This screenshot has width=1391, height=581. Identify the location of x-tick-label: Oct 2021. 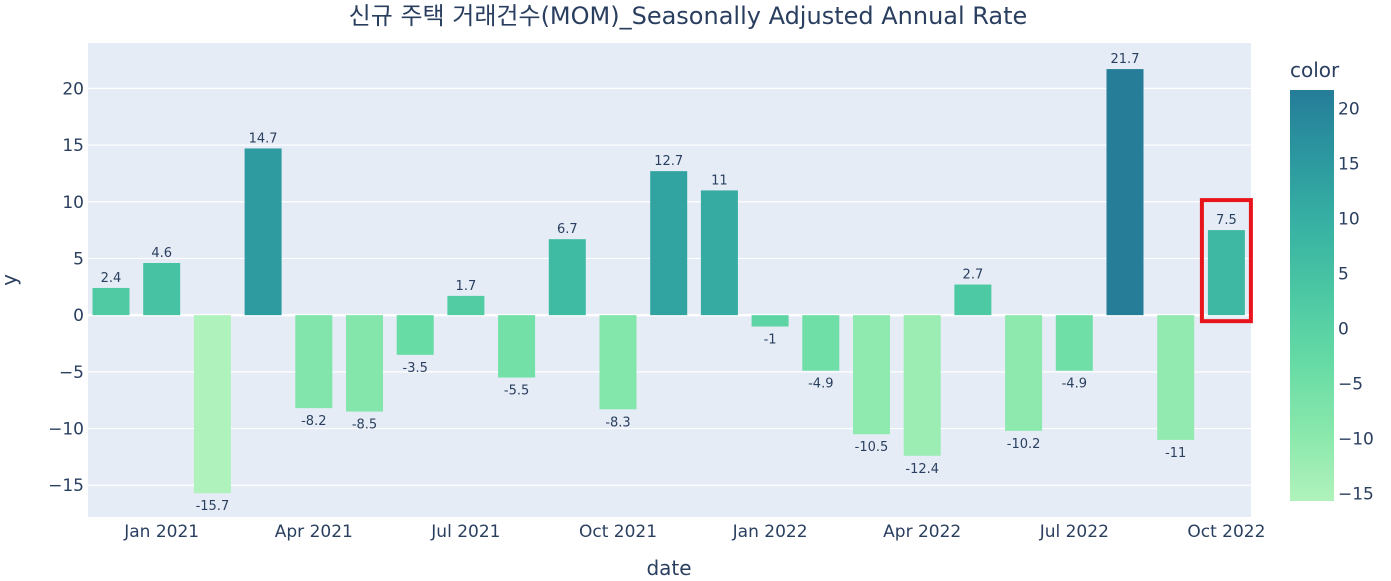
(618, 532).